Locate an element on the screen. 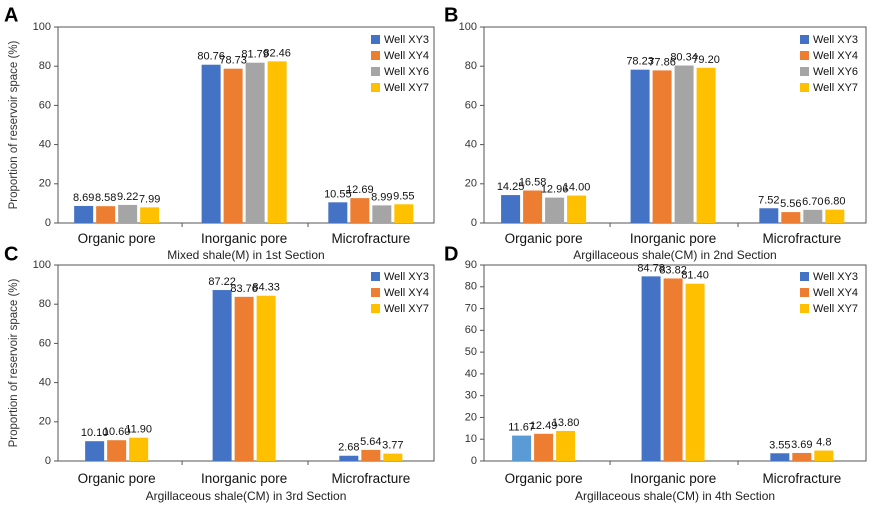  bar-well-xy4-organic-pore is located at coordinates (117, 450).